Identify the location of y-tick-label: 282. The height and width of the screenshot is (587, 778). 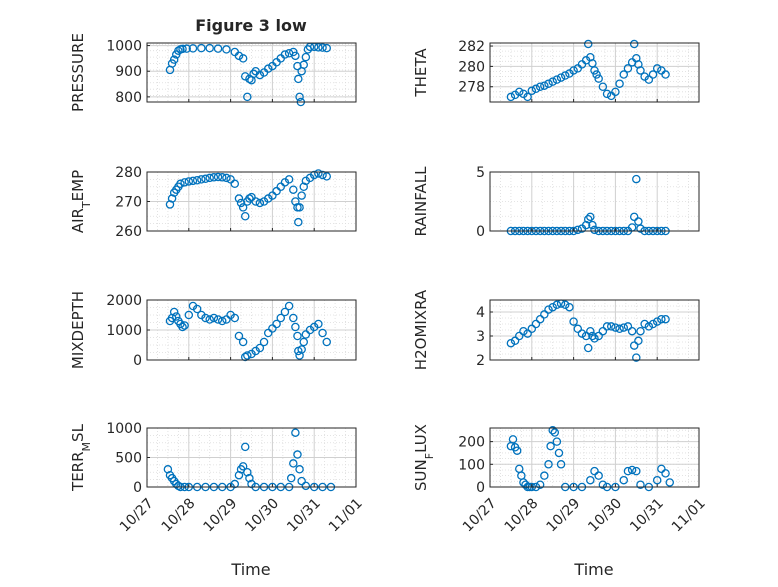
(471, 47).